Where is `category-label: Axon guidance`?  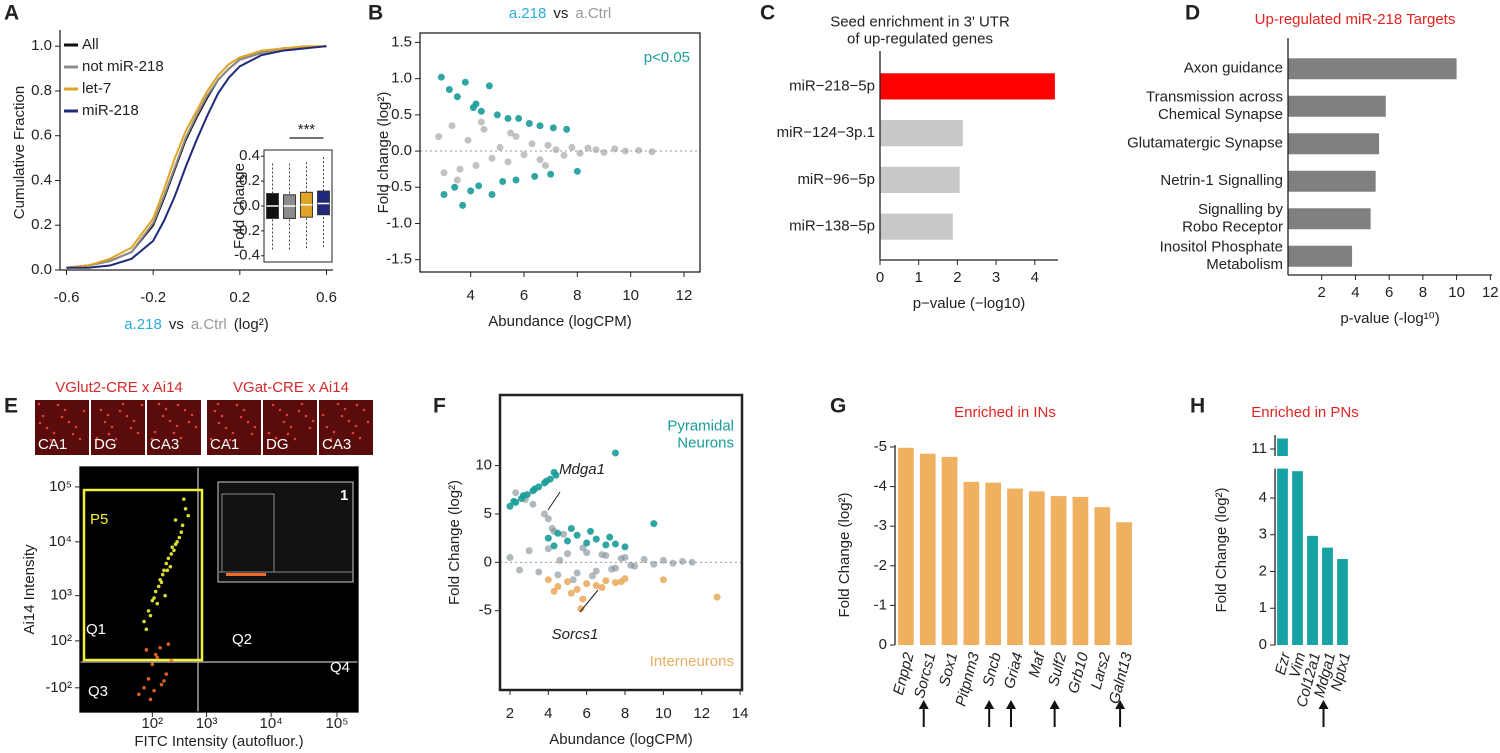
category-label: Axon guidance is located at coordinates (1233, 68).